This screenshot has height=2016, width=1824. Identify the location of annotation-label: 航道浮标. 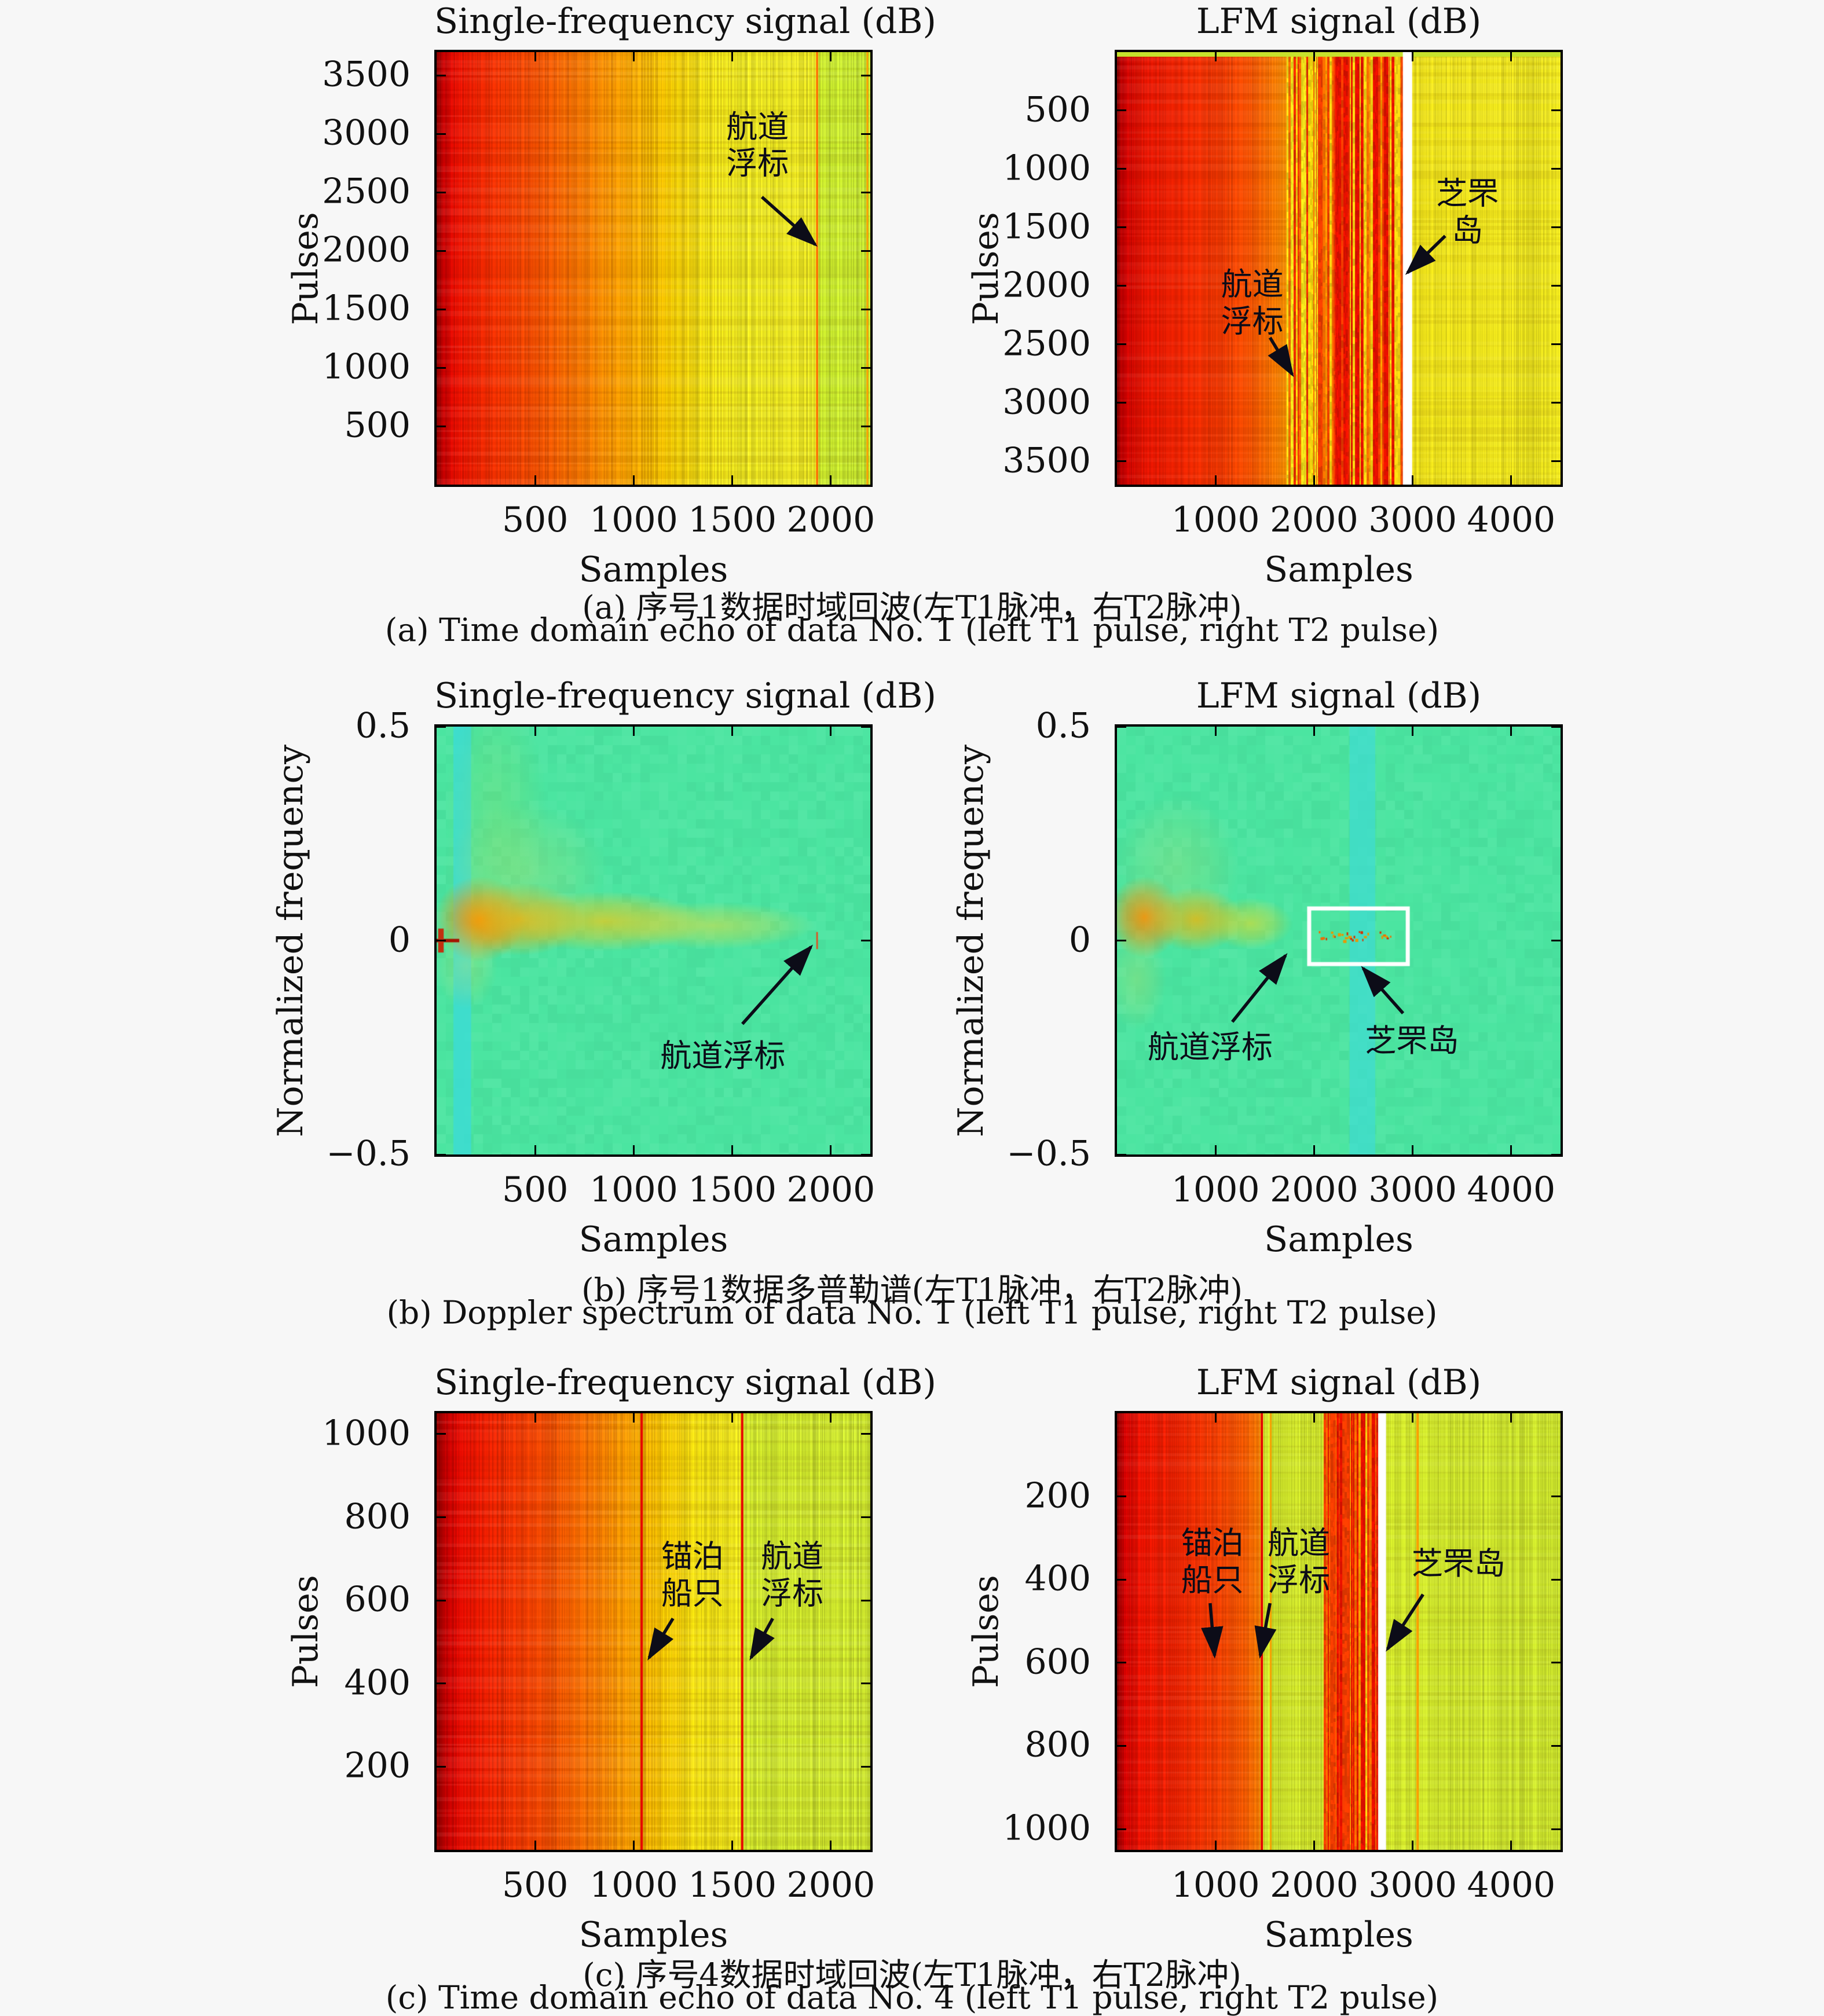
(1210, 1047).